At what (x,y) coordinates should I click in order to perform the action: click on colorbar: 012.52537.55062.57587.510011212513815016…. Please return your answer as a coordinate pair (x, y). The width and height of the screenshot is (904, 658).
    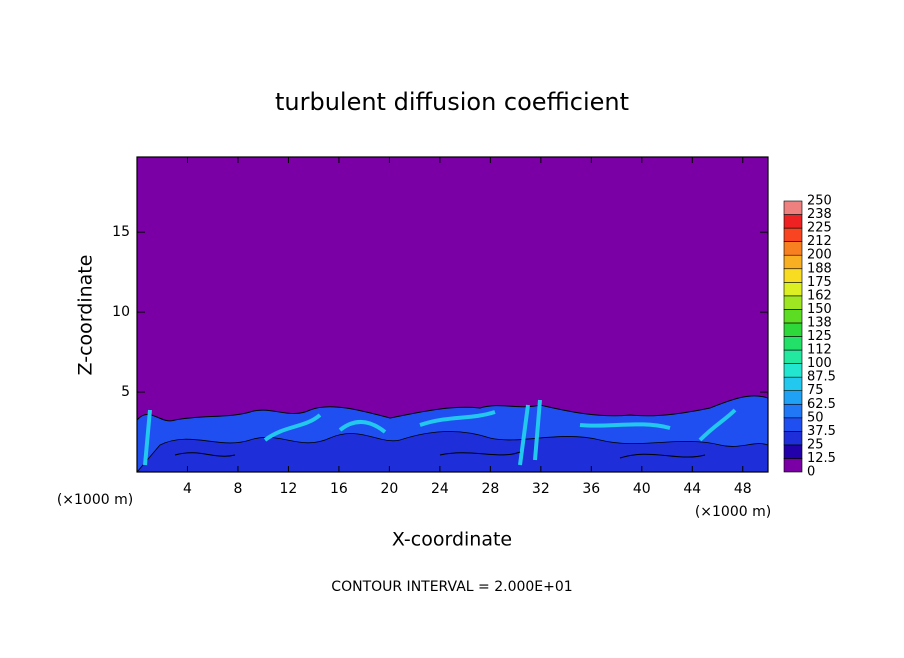
    Looking at the image, I should click on (809, 337).